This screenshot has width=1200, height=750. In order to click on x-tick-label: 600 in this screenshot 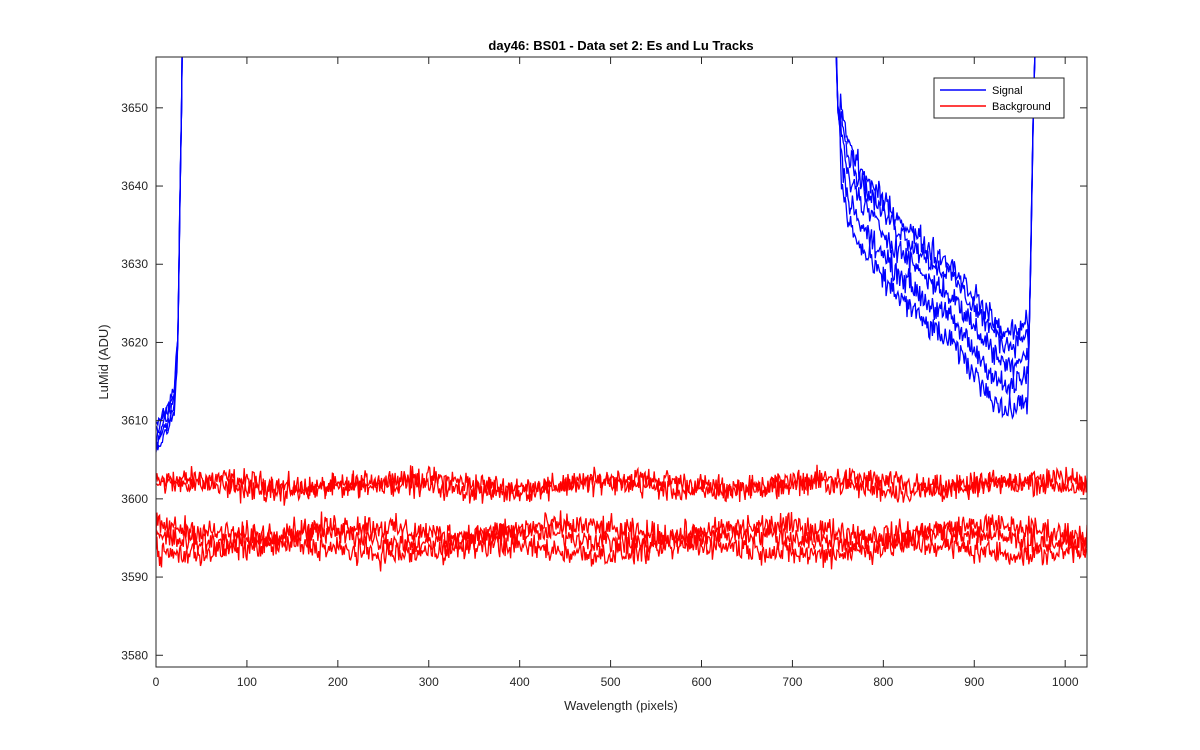, I will do `click(701, 682)`.